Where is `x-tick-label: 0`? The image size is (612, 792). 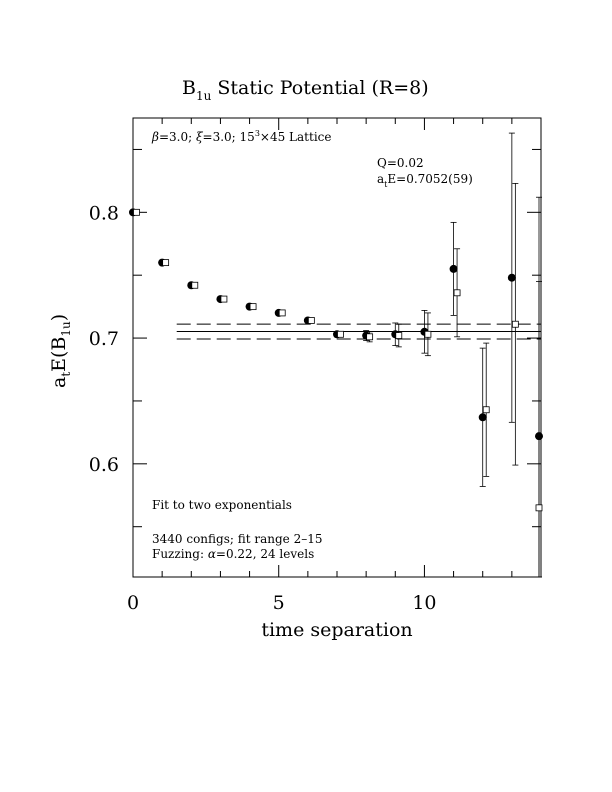 x-tick-label: 0 is located at coordinates (133, 603).